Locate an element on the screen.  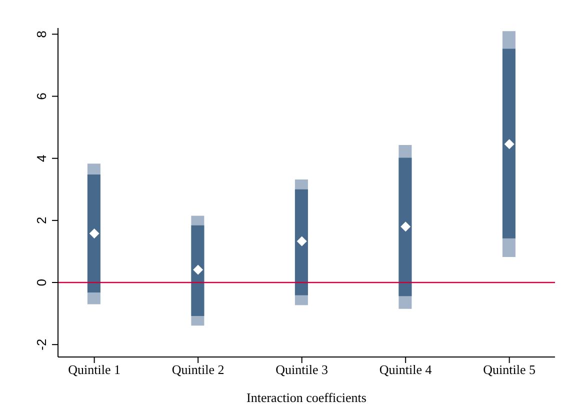
y-tick-label: 4 is located at coordinates (41, 158).